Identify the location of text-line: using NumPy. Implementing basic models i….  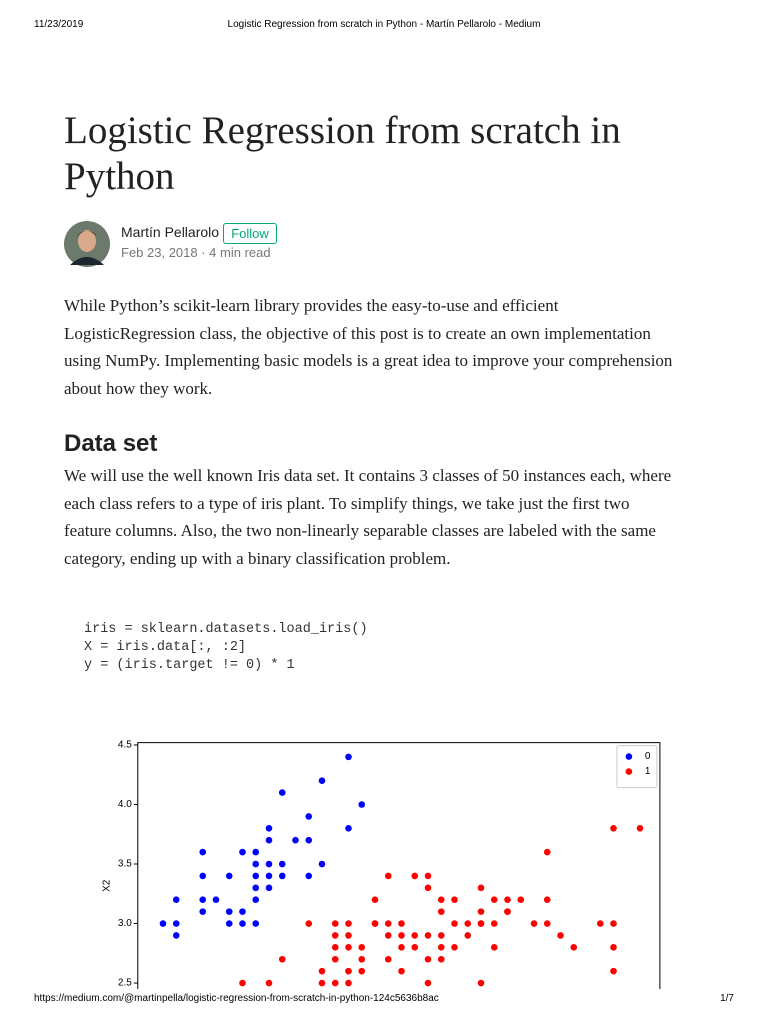
(368, 360).